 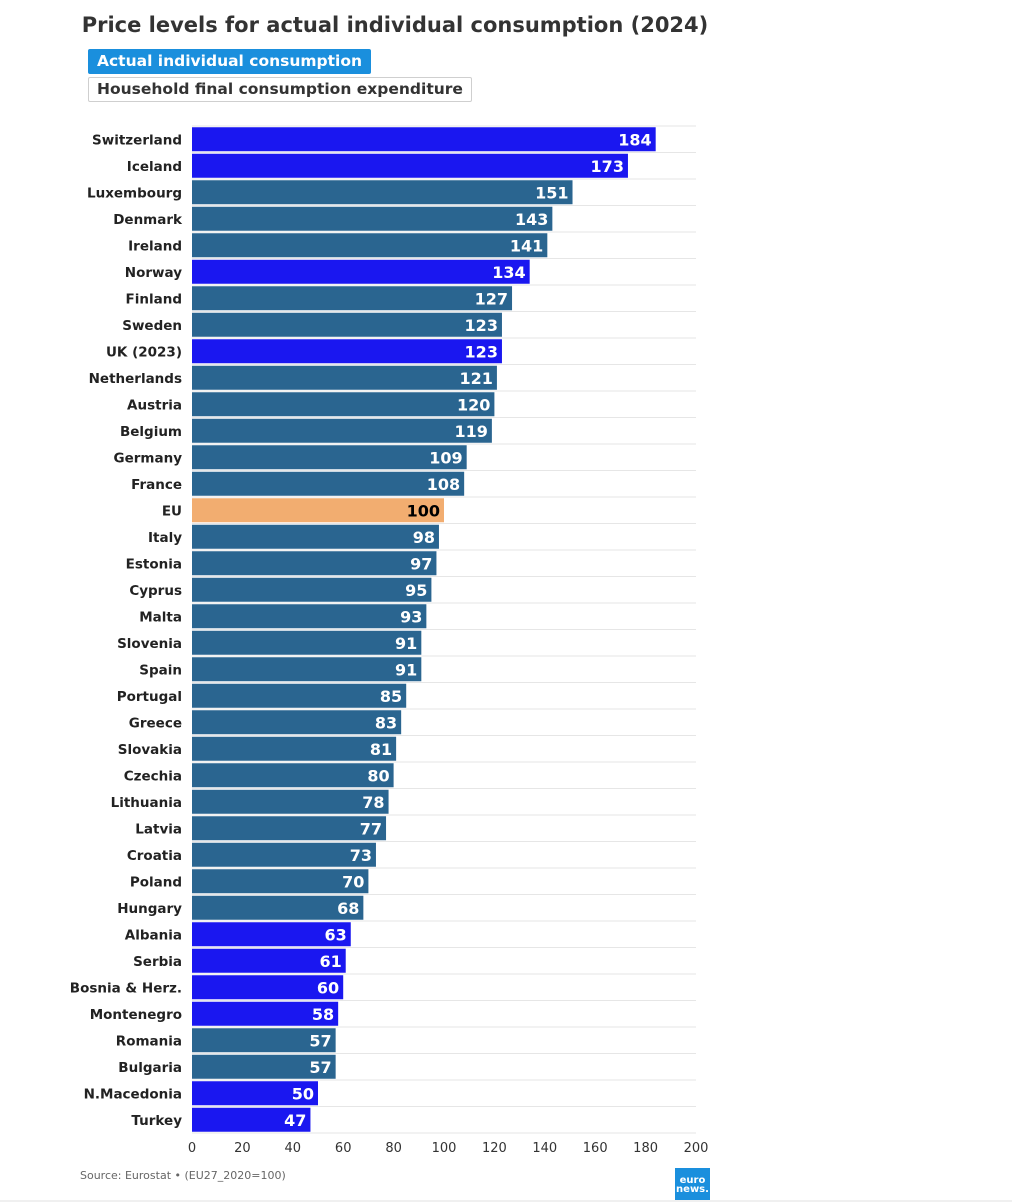 What do you see at coordinates (444, 1148) in the screenshot?
I see `x-tick-label: 100` at bounding box center [444, 1148].